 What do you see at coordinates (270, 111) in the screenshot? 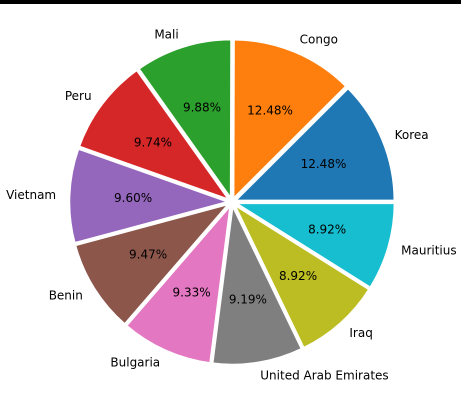
I see `pie-percent-label-congo: 12.48%` at bounding box center [270, 111].